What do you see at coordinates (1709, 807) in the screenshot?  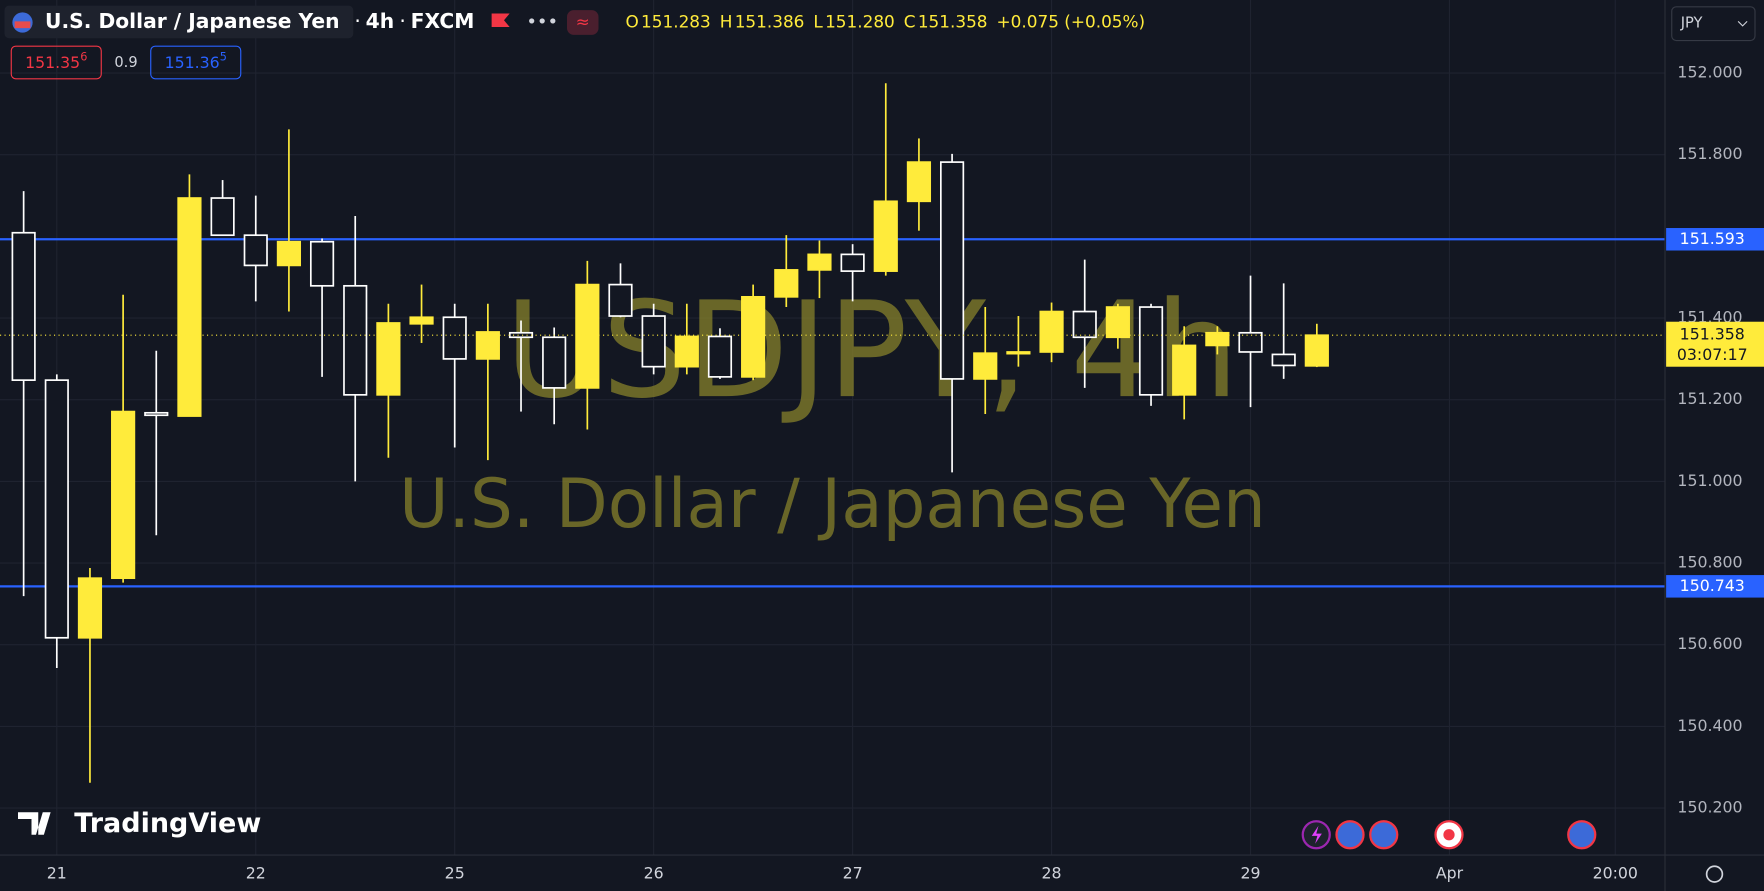 I see `y-tick-label: 150.200` at bounding box center [1709, 807].